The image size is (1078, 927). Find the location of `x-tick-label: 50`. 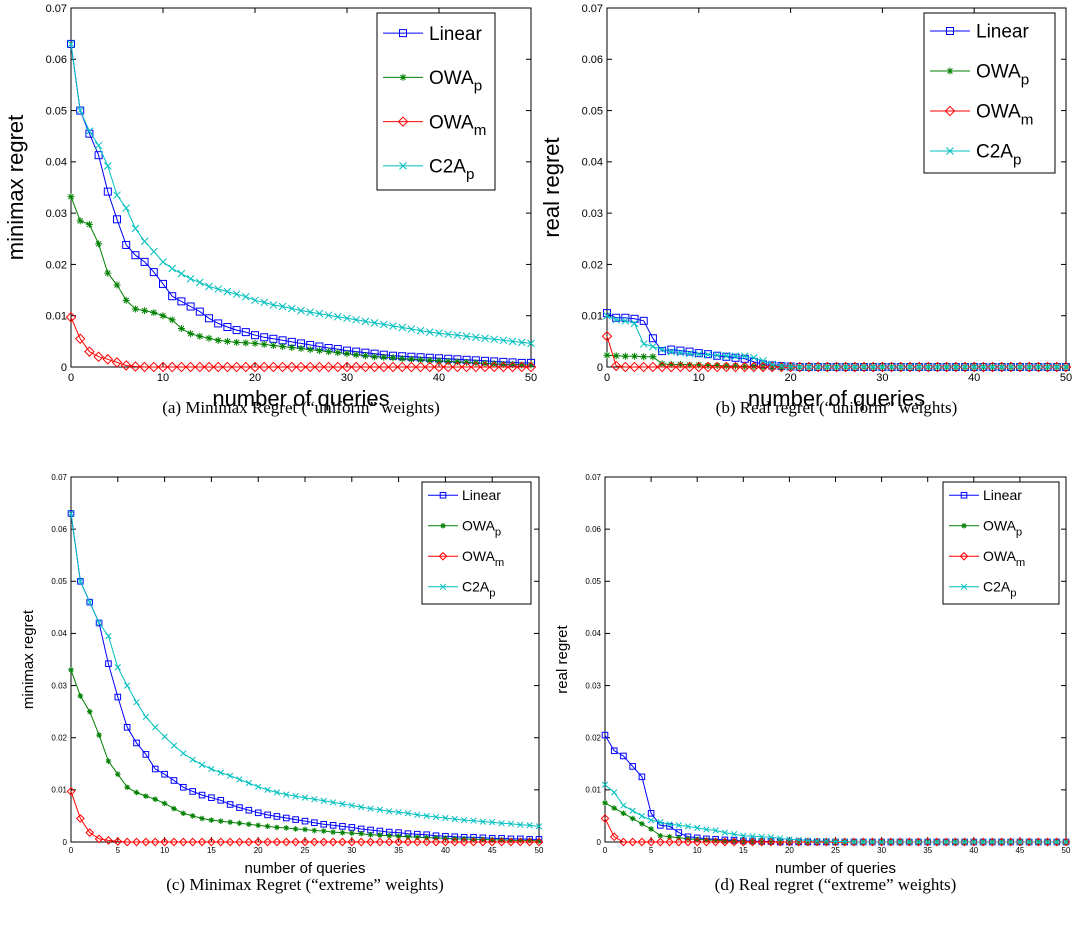

x-tick-label: 50 is located at coordinates (531, 378).